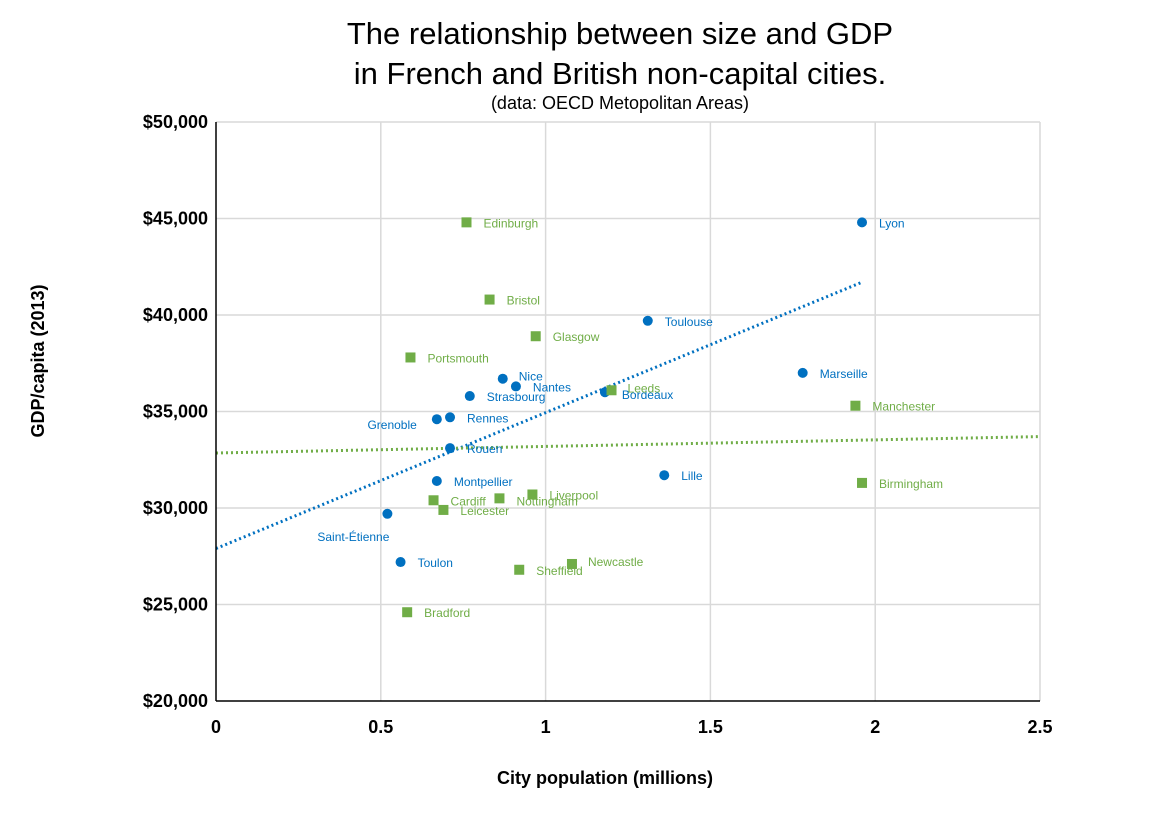  What do you see at coordinates (216, 727) in the screenshot?
I see `x-tick-label: 0` at bounding box center [216, 727].